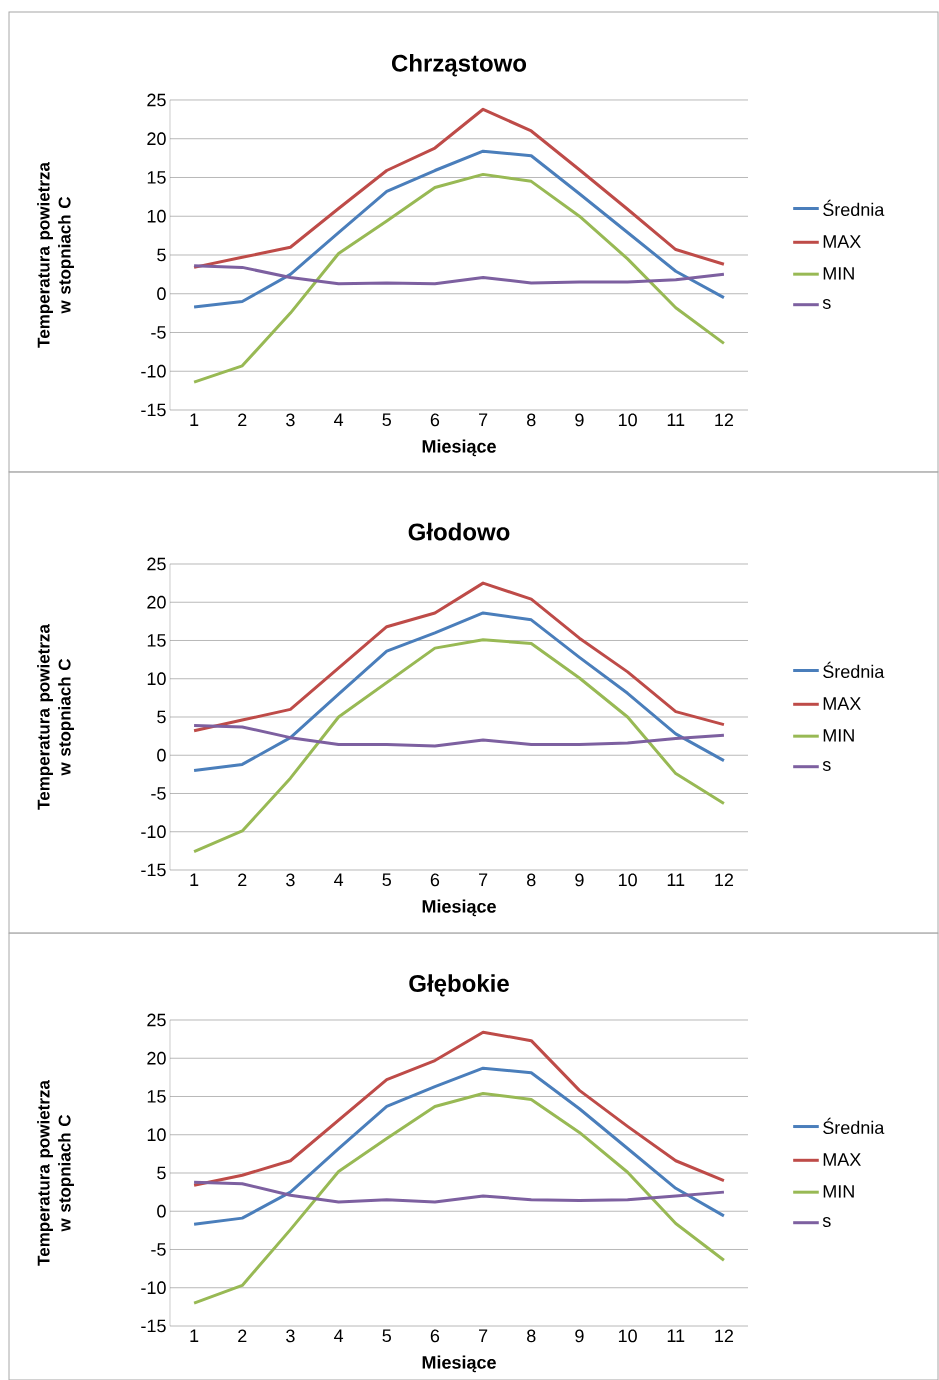  I want to click on chart-title: Chrząstowo, so click(459, 65).